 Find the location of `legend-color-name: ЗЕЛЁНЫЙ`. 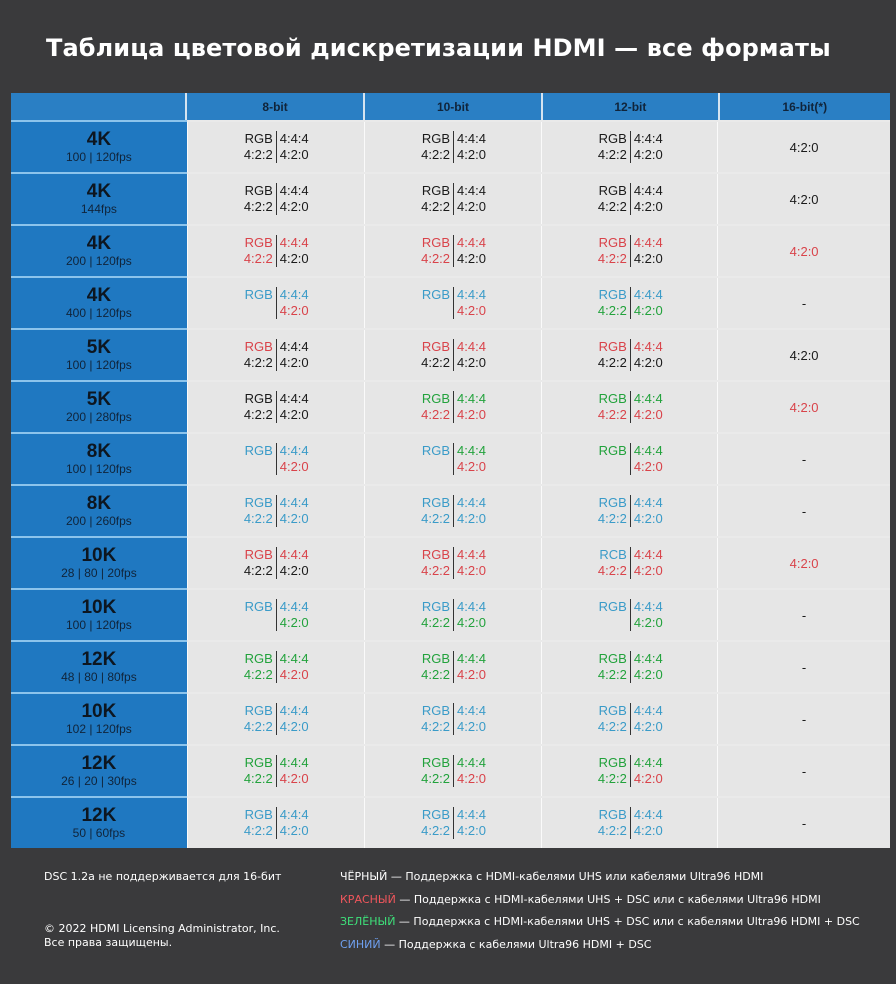

legend-color-name: ЗЕЛЁНЫЙ is located at coordinates (368, 921).